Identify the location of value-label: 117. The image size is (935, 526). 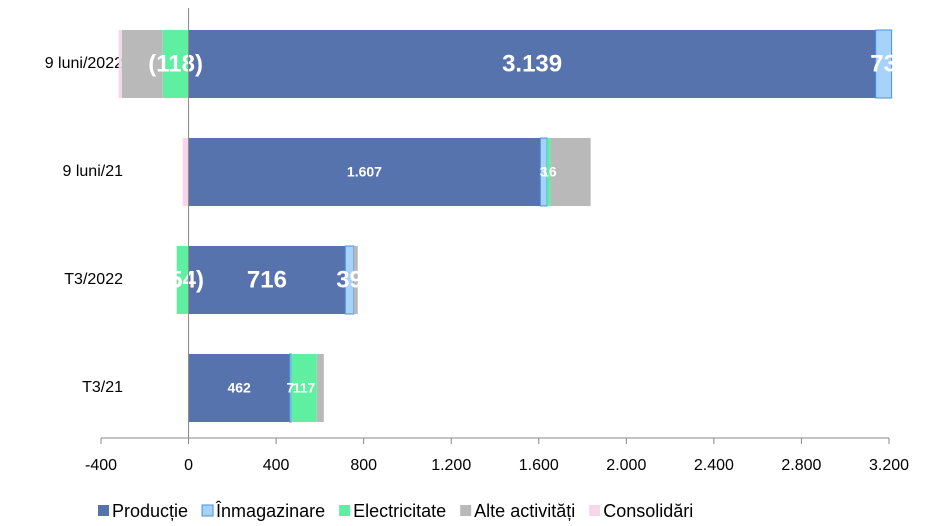
(304, 388).